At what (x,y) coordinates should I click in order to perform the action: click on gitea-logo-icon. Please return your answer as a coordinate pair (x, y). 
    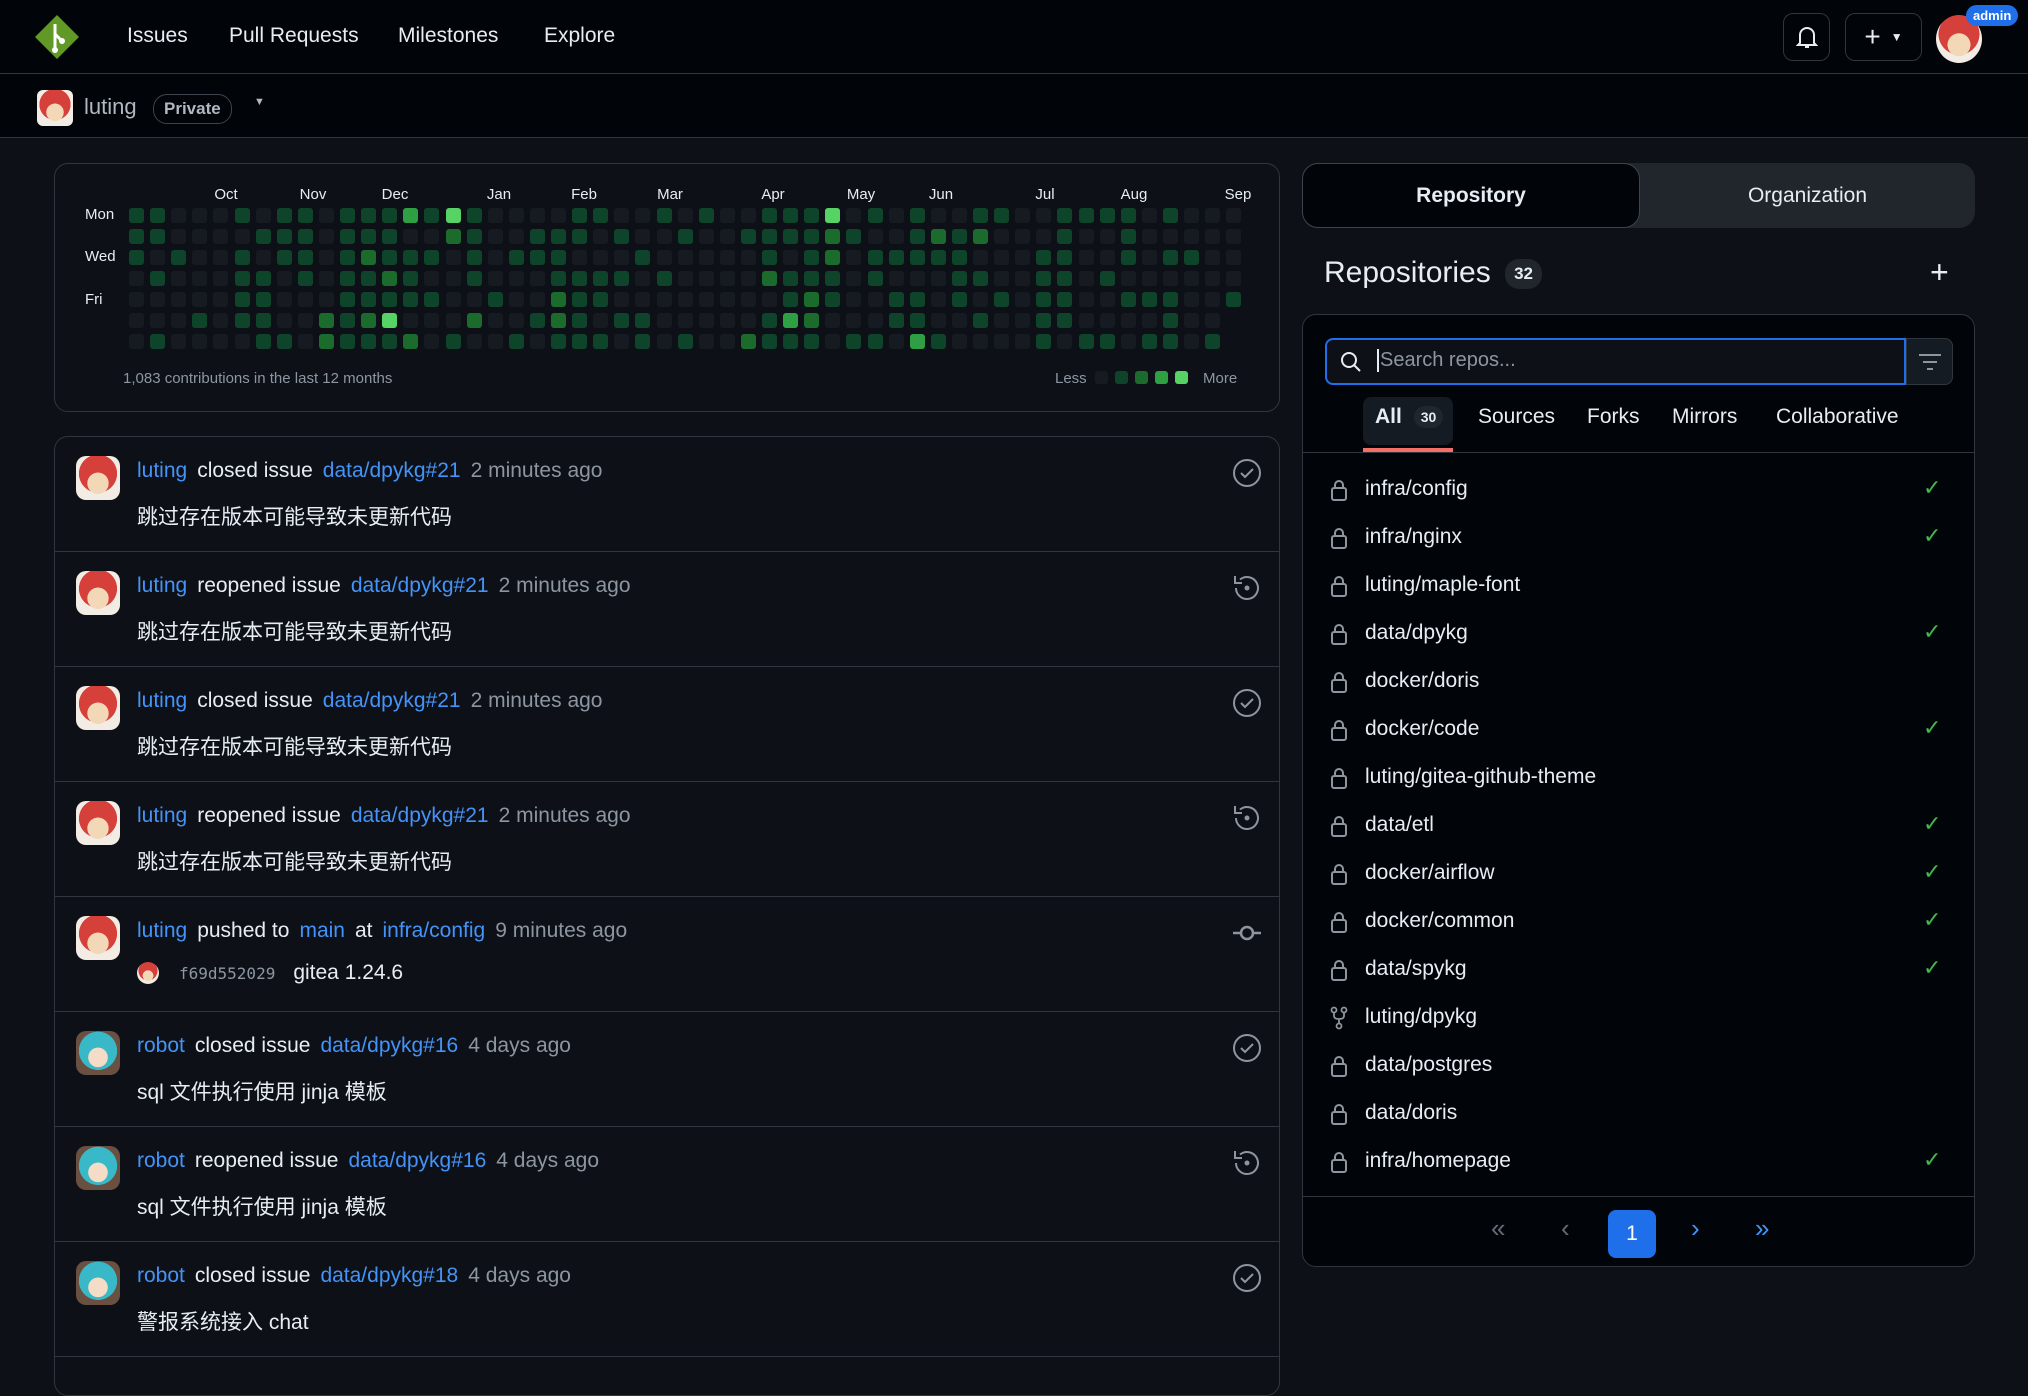
    Looking at the image, I should click on (57, 37).